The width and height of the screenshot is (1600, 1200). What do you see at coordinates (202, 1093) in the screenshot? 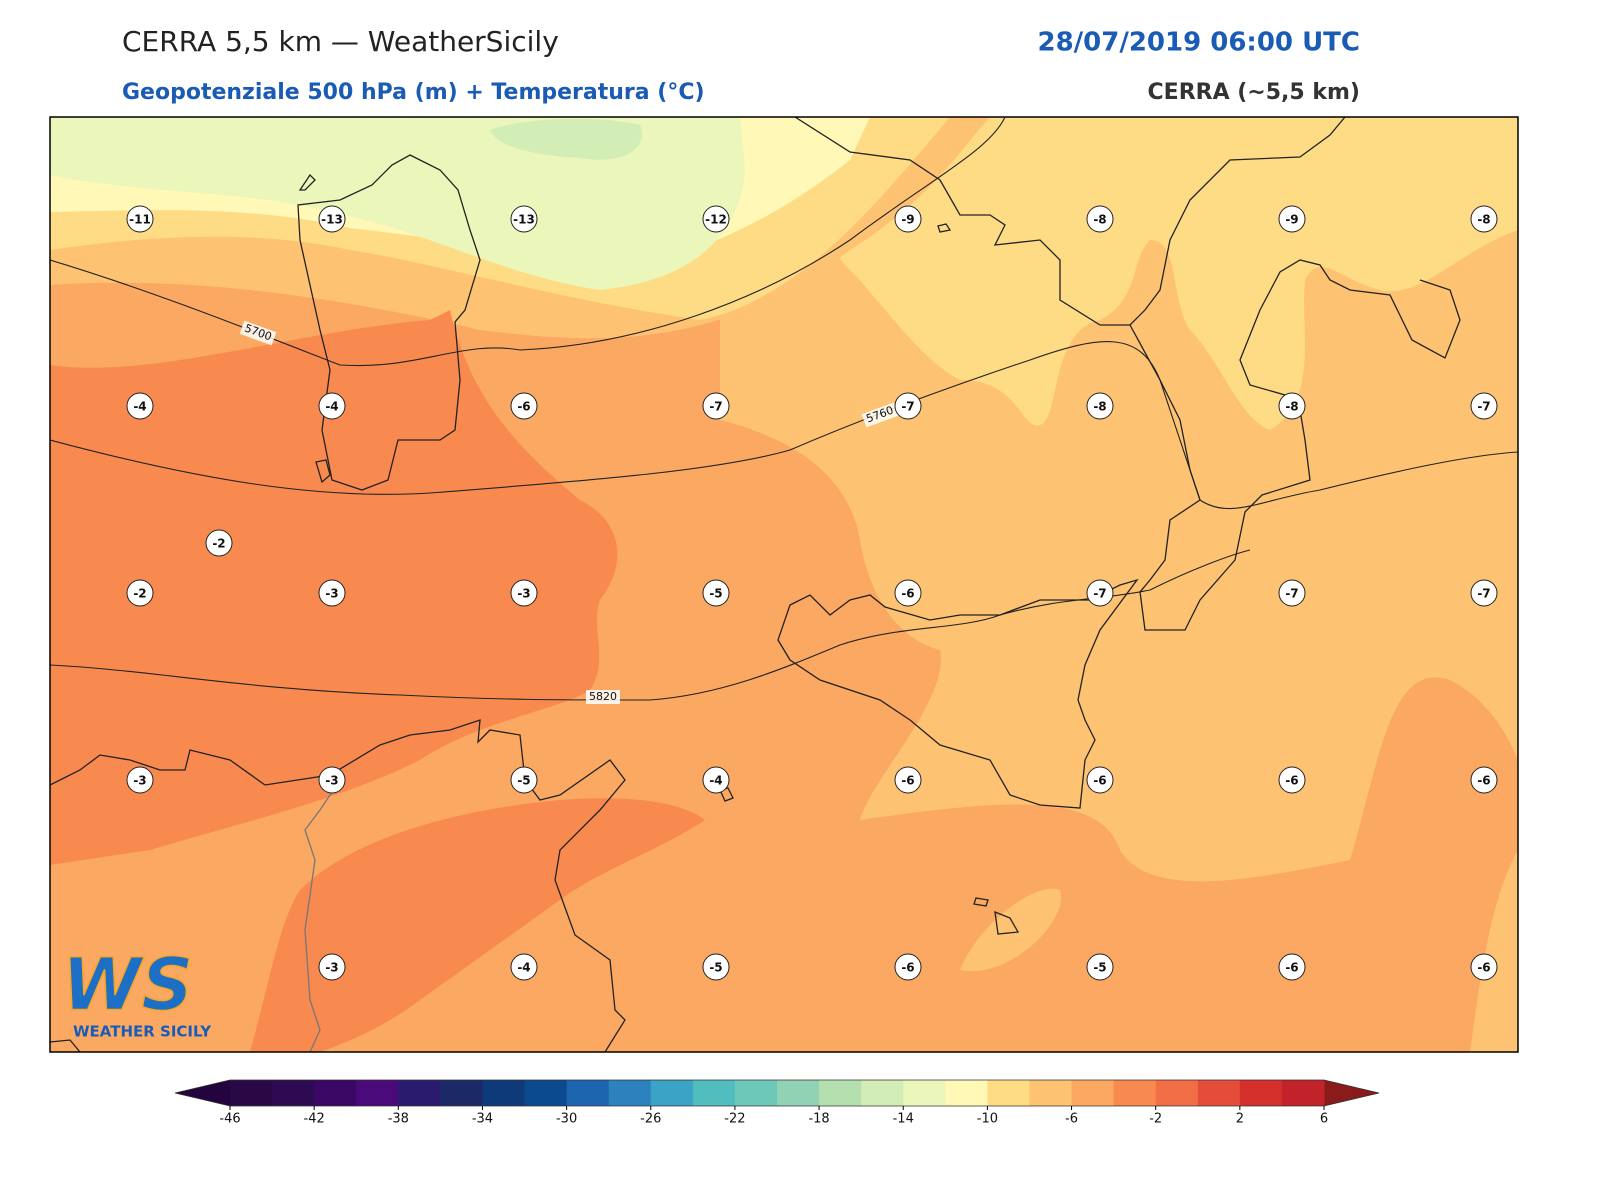
I see `colorbar-under` at bounding box center [202, 1093].